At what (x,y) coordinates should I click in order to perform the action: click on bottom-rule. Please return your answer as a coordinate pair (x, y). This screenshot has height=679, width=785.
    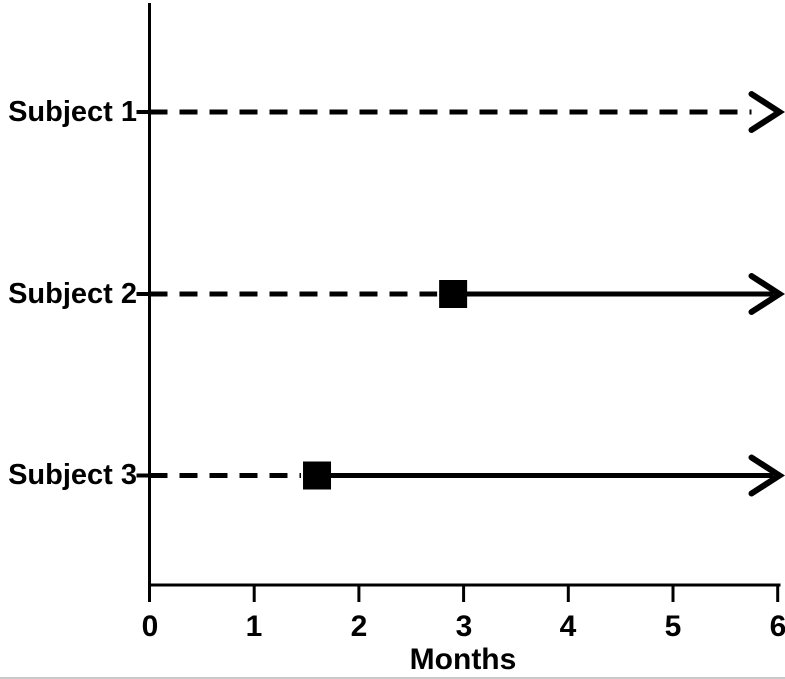
    Looking at the image, I should click on (392, 678).